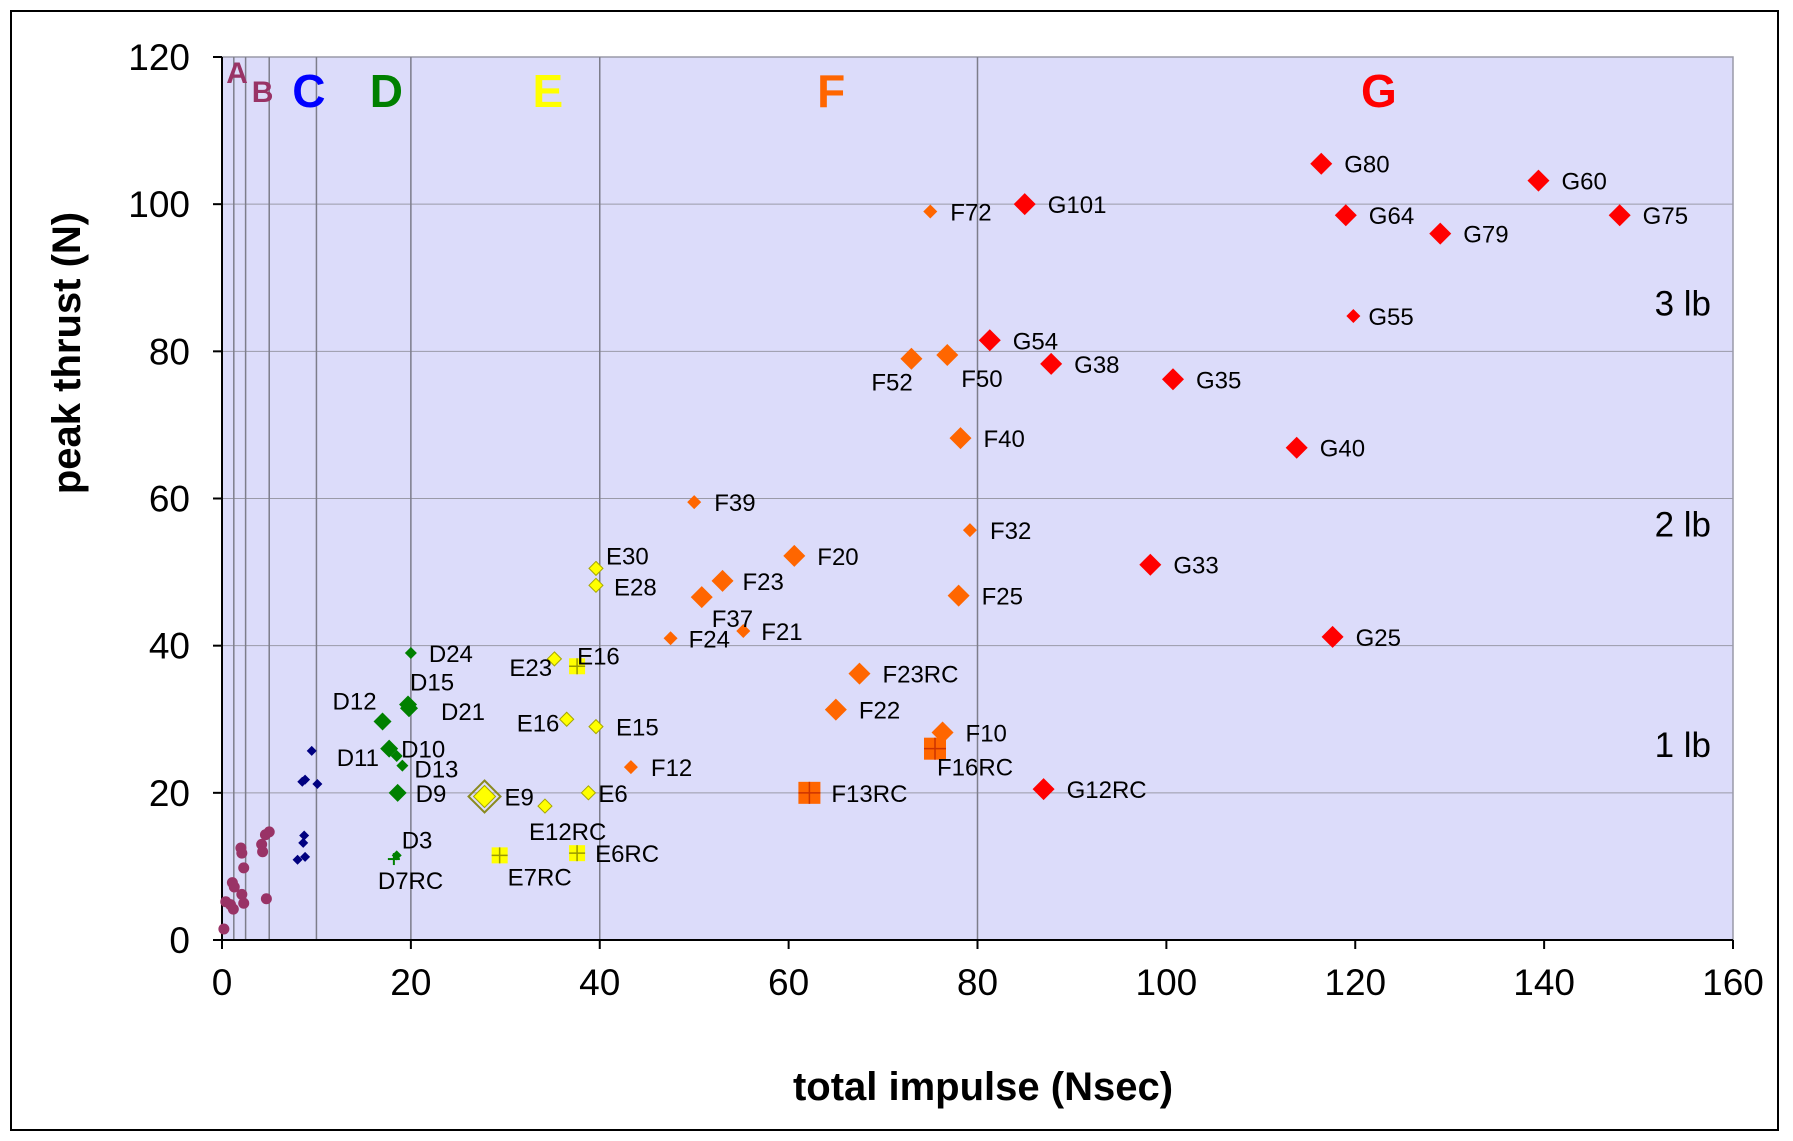 Image resolution: width=1793 pixels, height=1141 pixels. Describe the element at coordinates (788, 982) in the screenshot. I see `x-tick-label: 60` at that location.